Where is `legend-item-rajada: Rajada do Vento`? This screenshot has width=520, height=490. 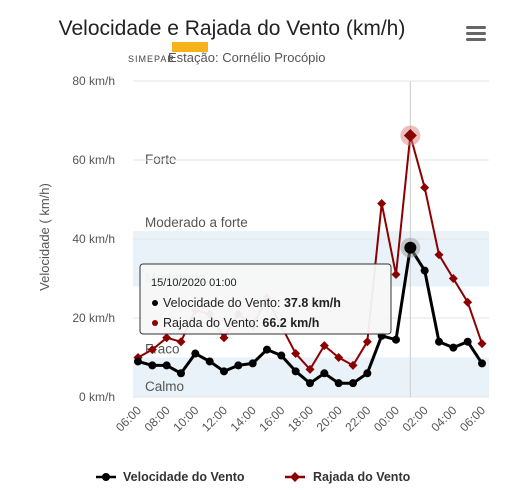
legend-item-rajada: Rajada do Vento is located at coordinates (348, 477).